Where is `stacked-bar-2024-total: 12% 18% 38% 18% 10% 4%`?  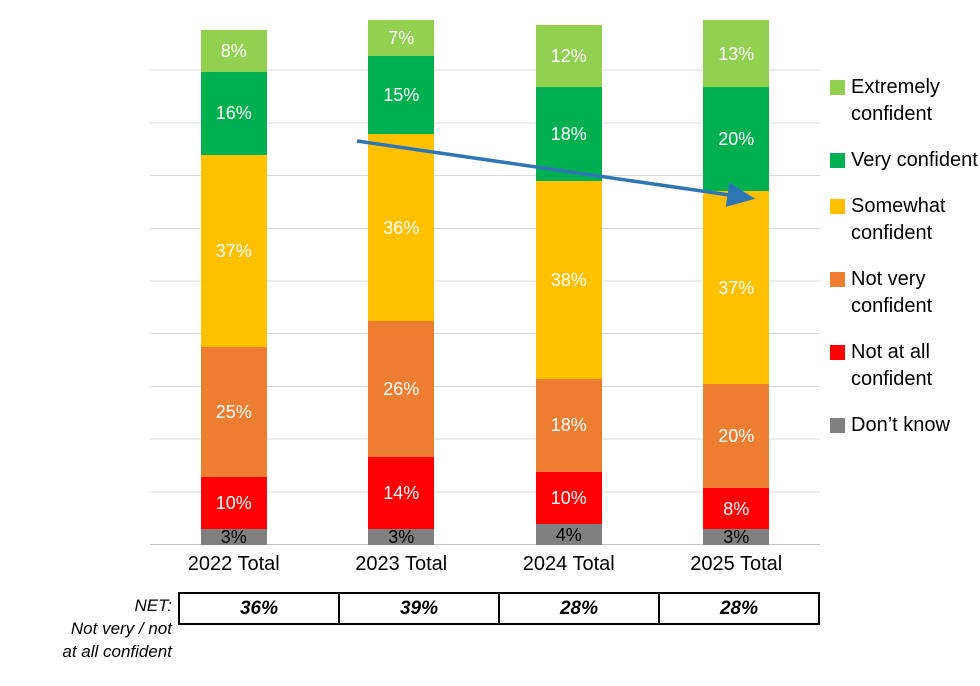
stacked-bar-2024-total: 12% 18% 38% 18% 10% 4% is located at coordinates (568, 285).